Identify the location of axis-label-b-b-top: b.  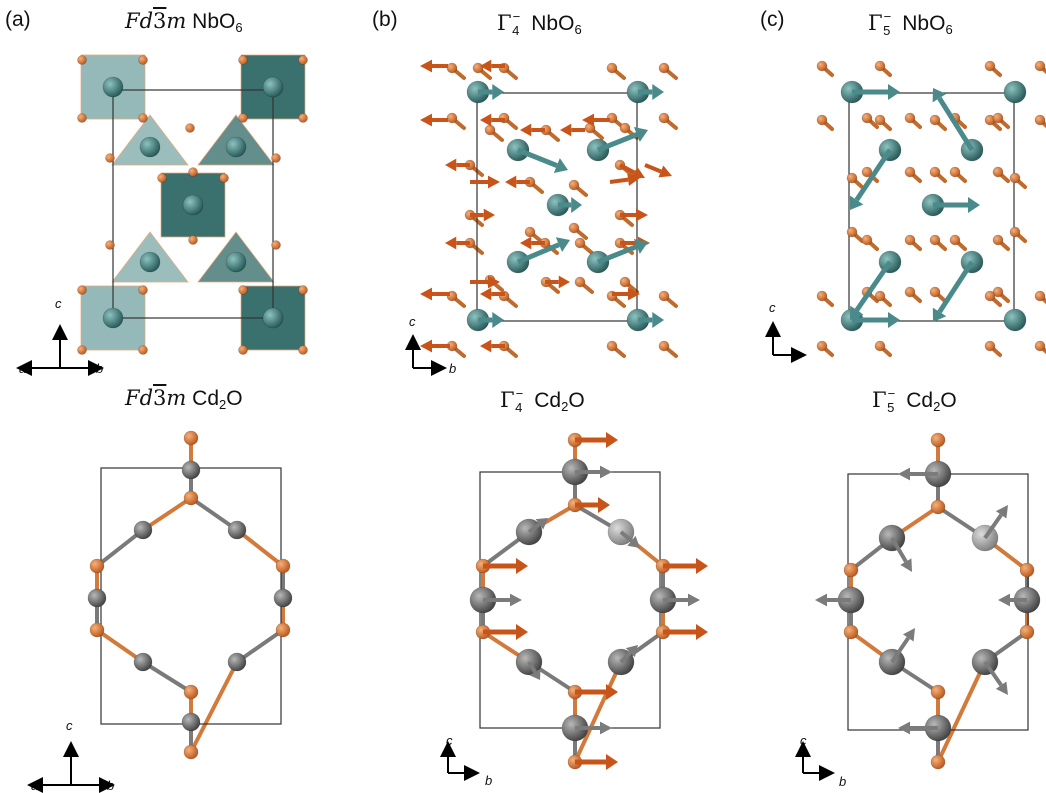
(453, 368).